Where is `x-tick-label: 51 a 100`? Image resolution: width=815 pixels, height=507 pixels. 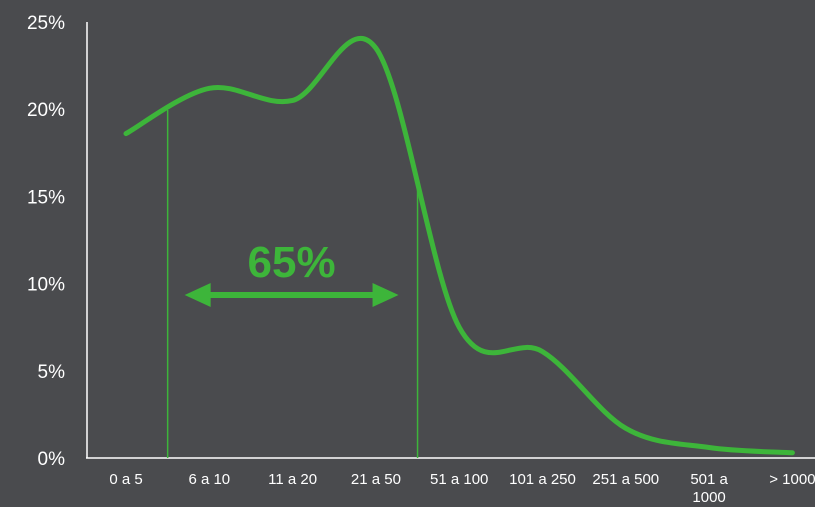 x-tick-label: 51 a 100 is located at coordinates (459, 479).